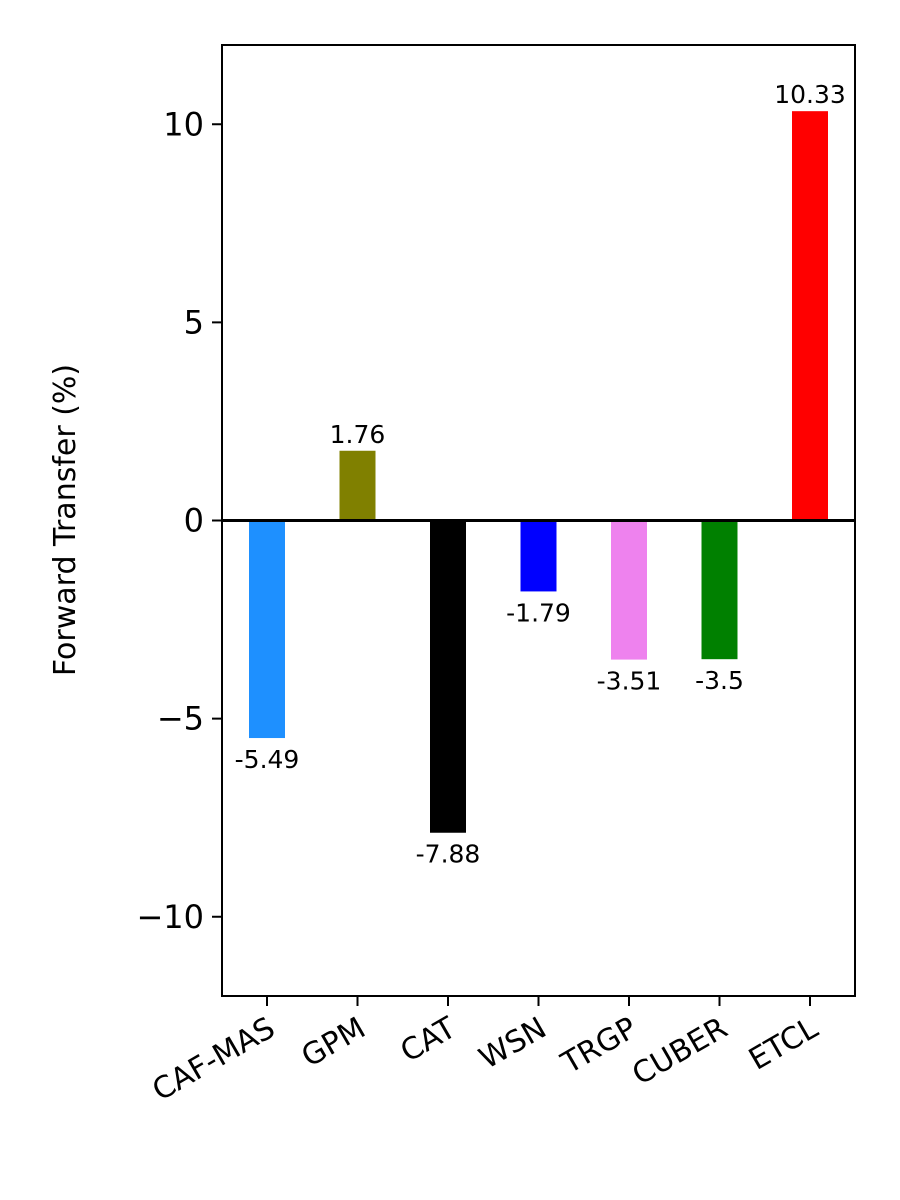 The height and width of the screenshot is (1200, 900). Describe the element at coordinates (599, 1046) in the screenshot. I see `x-tick-label-trgp: TRGP` at that location.